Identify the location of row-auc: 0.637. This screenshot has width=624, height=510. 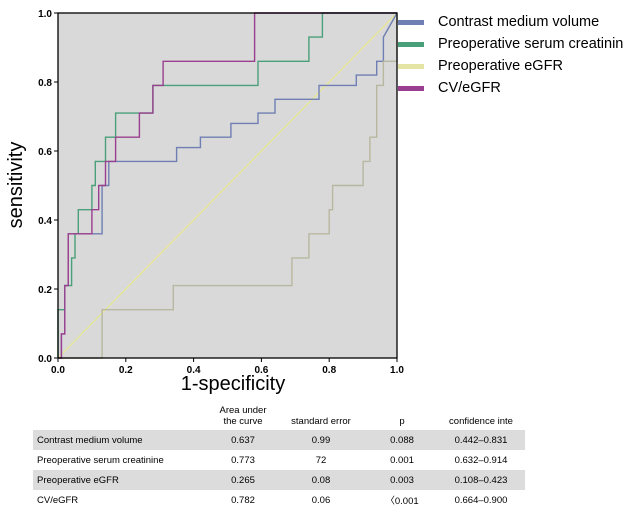
(243, 440).